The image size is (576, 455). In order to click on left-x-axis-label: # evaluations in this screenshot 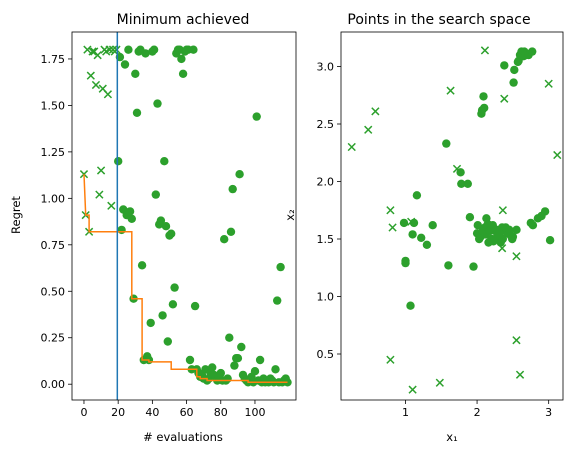, I will do `click(183, 437)`.